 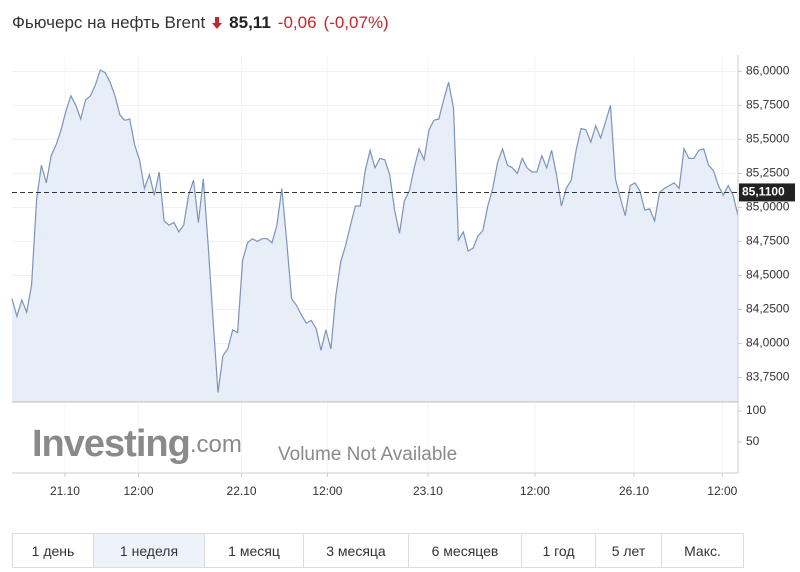 What do you see at coordinates (702, 550) in the screenshot?
I see `range-button: Макс.` at bounding box center [702, 550].